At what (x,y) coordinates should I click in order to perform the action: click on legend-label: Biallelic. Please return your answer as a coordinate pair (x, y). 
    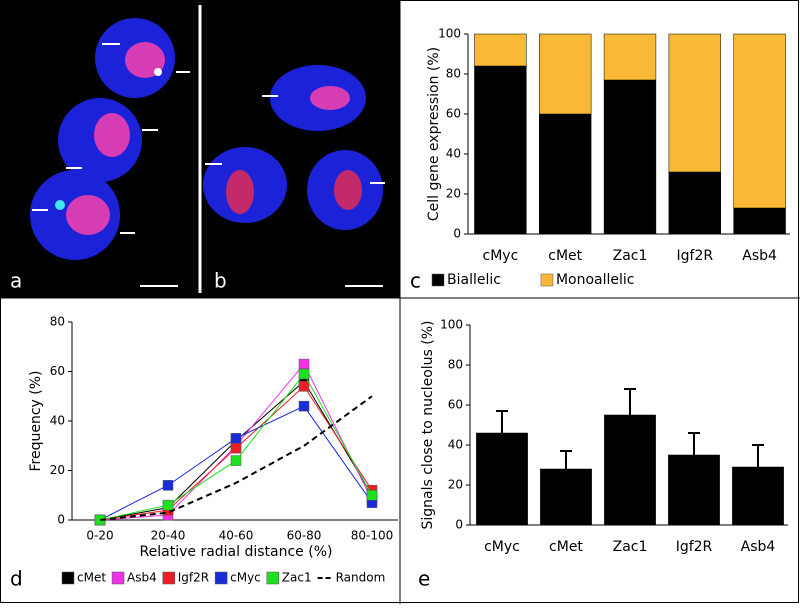
    Looking at the image, I should click on (474, 280).